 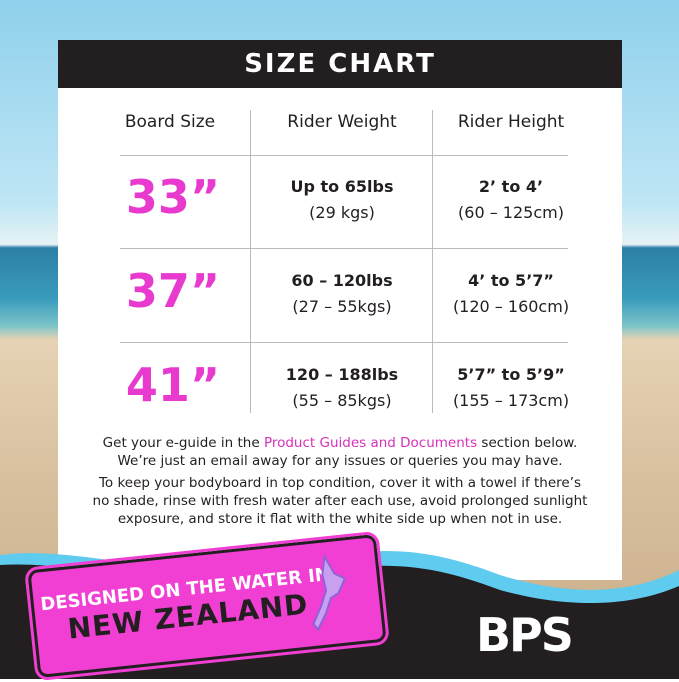 I want to click on col-header-rider-height: Rider Height, so click(x=511, y=122).